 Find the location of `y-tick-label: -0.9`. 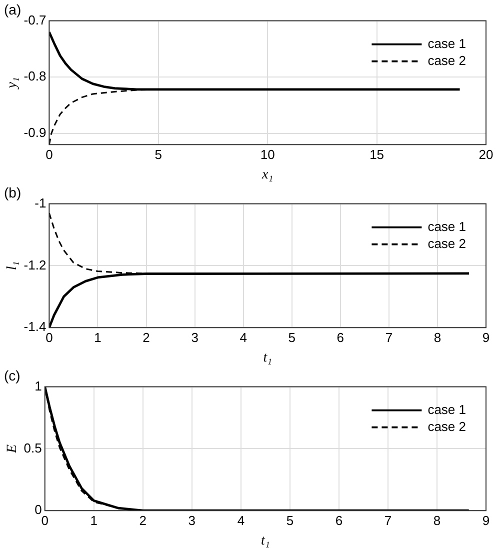

y-tick-label: -0.9 is located at coordinates (35, 132).